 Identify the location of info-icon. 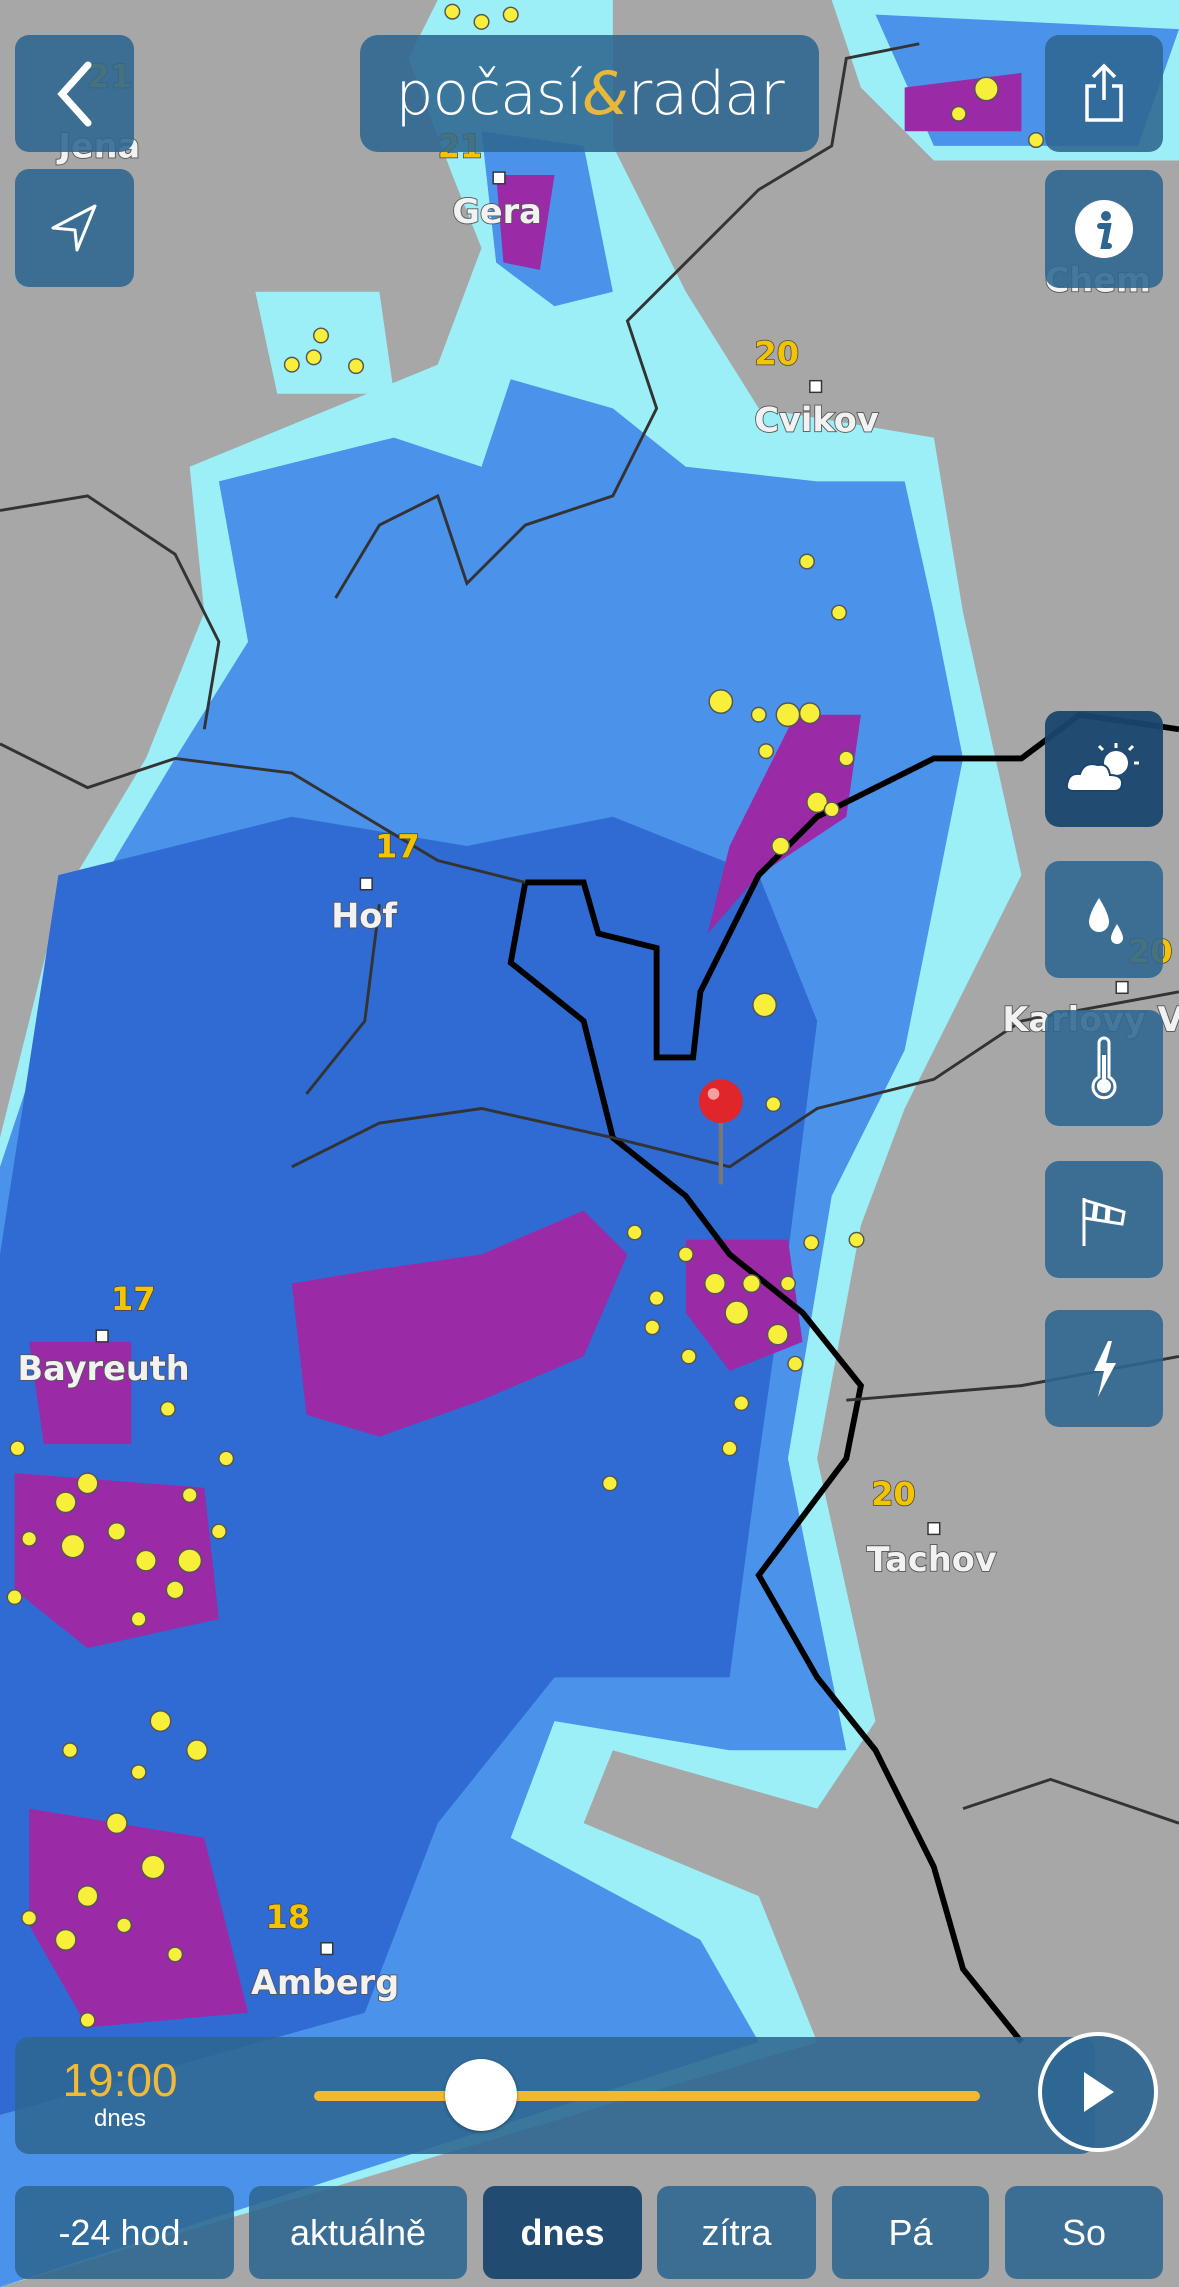
(1104, 229).